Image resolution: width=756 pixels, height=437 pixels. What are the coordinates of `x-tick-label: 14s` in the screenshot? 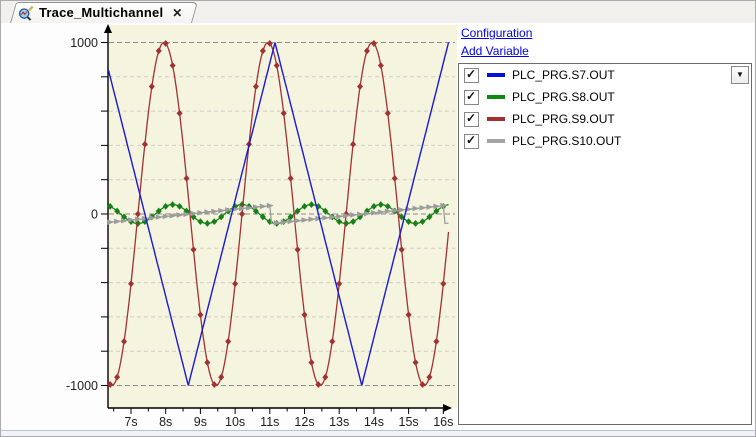 It's located at (374, 422).